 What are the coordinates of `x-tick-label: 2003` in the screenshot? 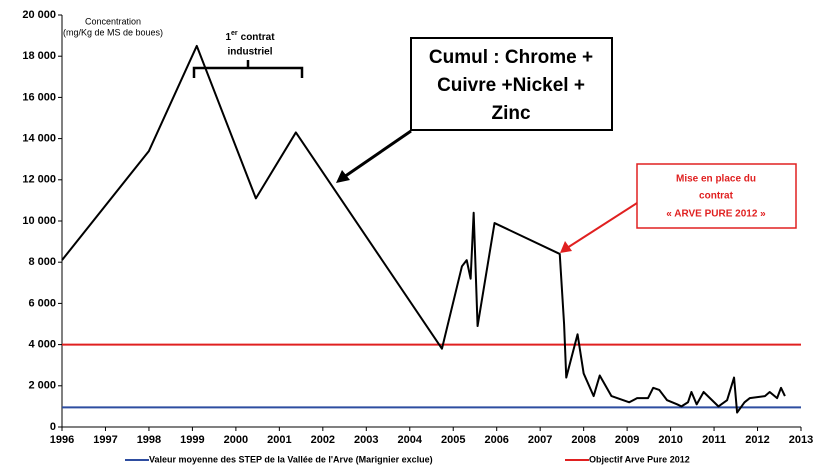 It's located at (366, 440).